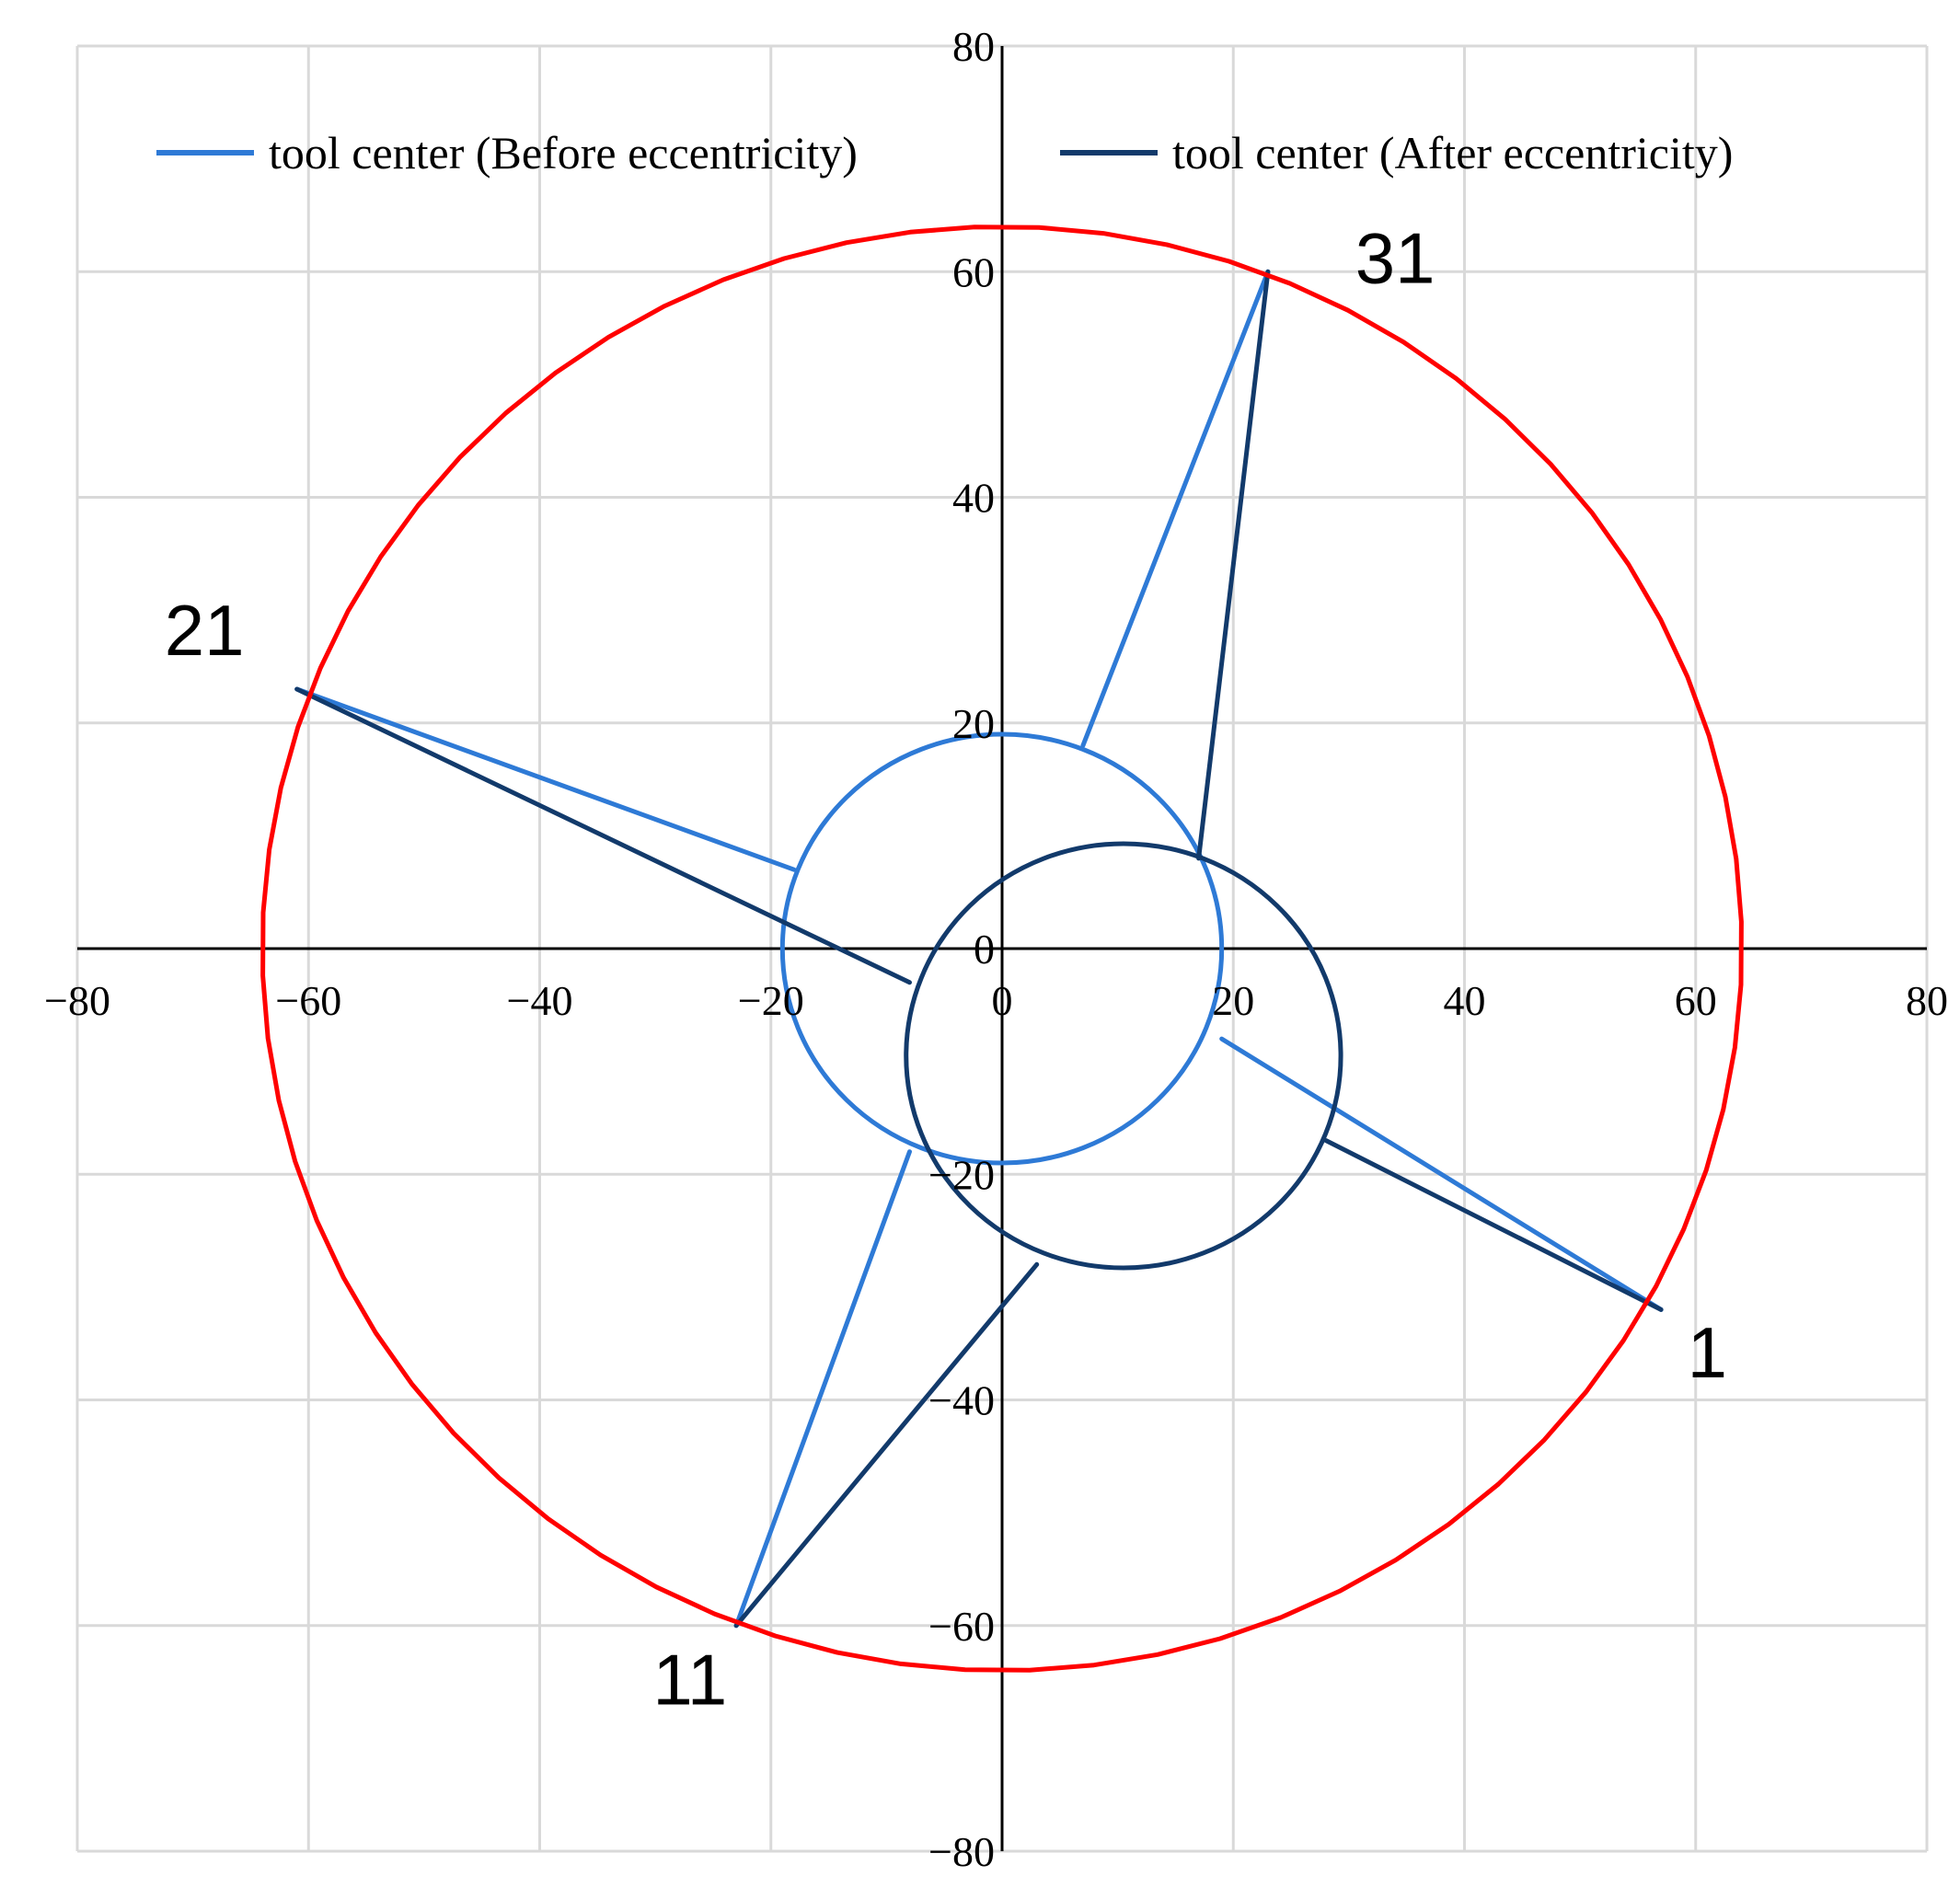 This screenshot has height=1888, width=1960. What do you see at coordinates (689, 1680) in the screenshot?
I see `point-label-11: 11` at bounding box center [689, 1680].